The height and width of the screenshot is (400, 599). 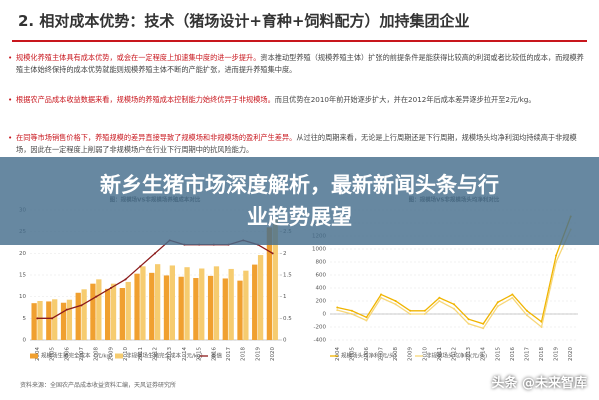 What do you see at coordinates (321, 276) in the screenshot?
I see `y-tick-label: 600` at bounding box center [321, 276].